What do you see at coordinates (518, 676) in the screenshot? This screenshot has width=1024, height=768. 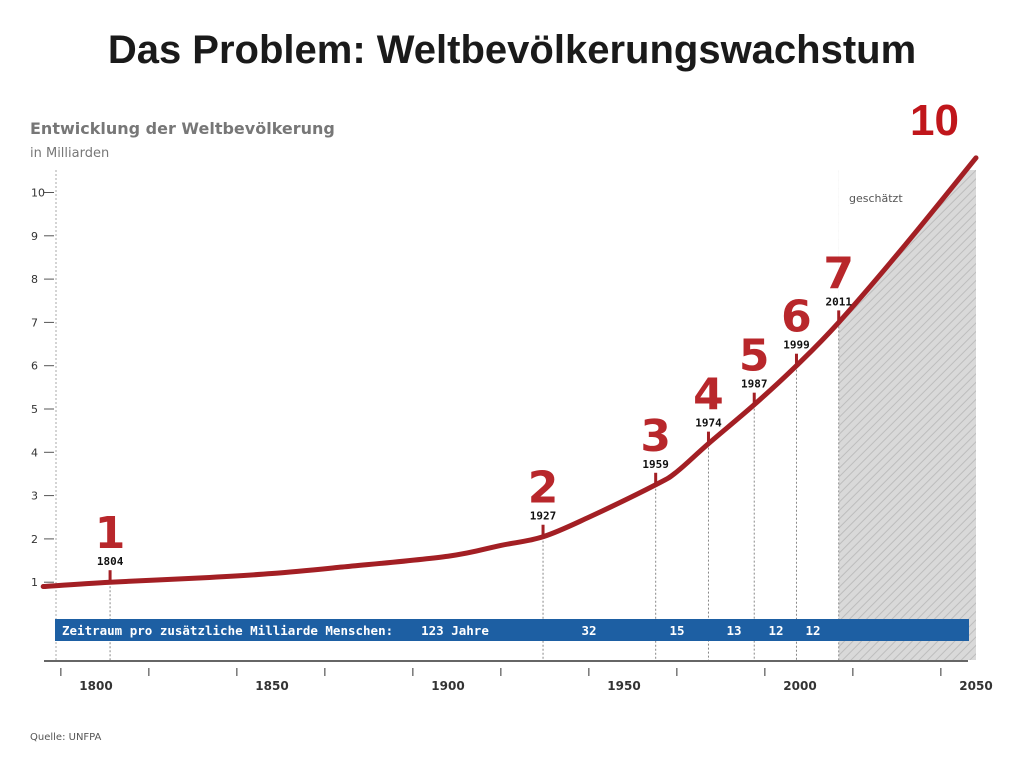 I see `x-axis: 1800 1850 1900 1950 2000 2050` at bounding box center [518, 676].